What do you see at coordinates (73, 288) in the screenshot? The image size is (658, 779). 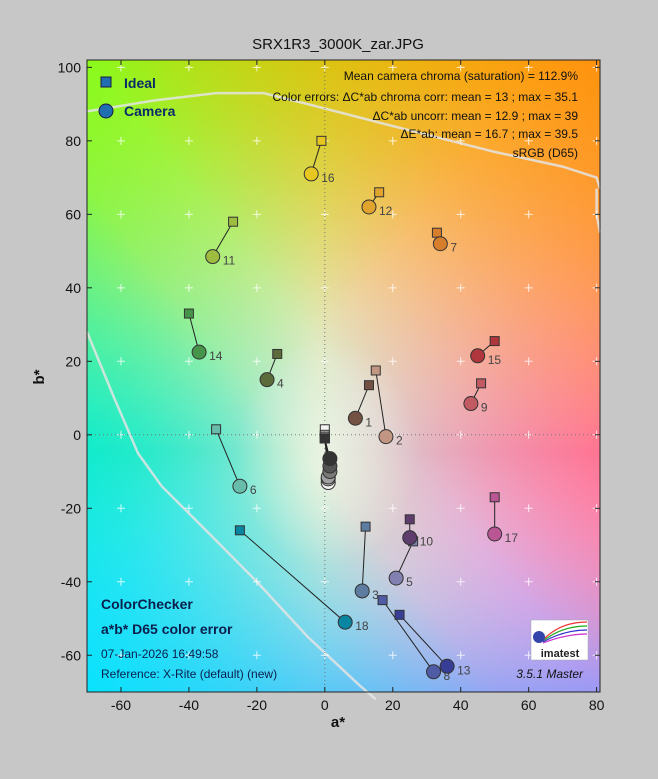 I see `y-tick-label: 40` at bounding box center [73, 288].